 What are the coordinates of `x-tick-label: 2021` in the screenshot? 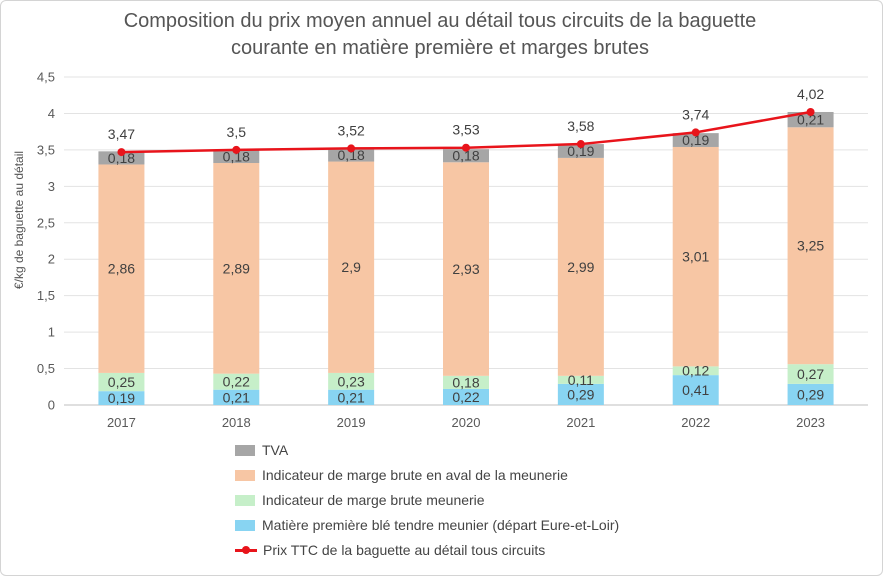 It's located at (580, 422).